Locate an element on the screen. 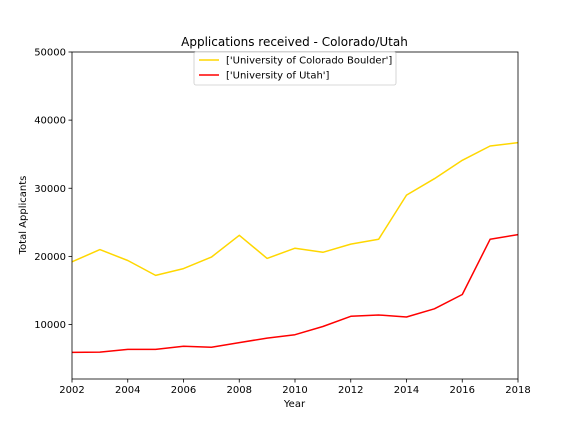 This screenshot has height=436, width=576. legend-box is located at coordinates (295, 68).